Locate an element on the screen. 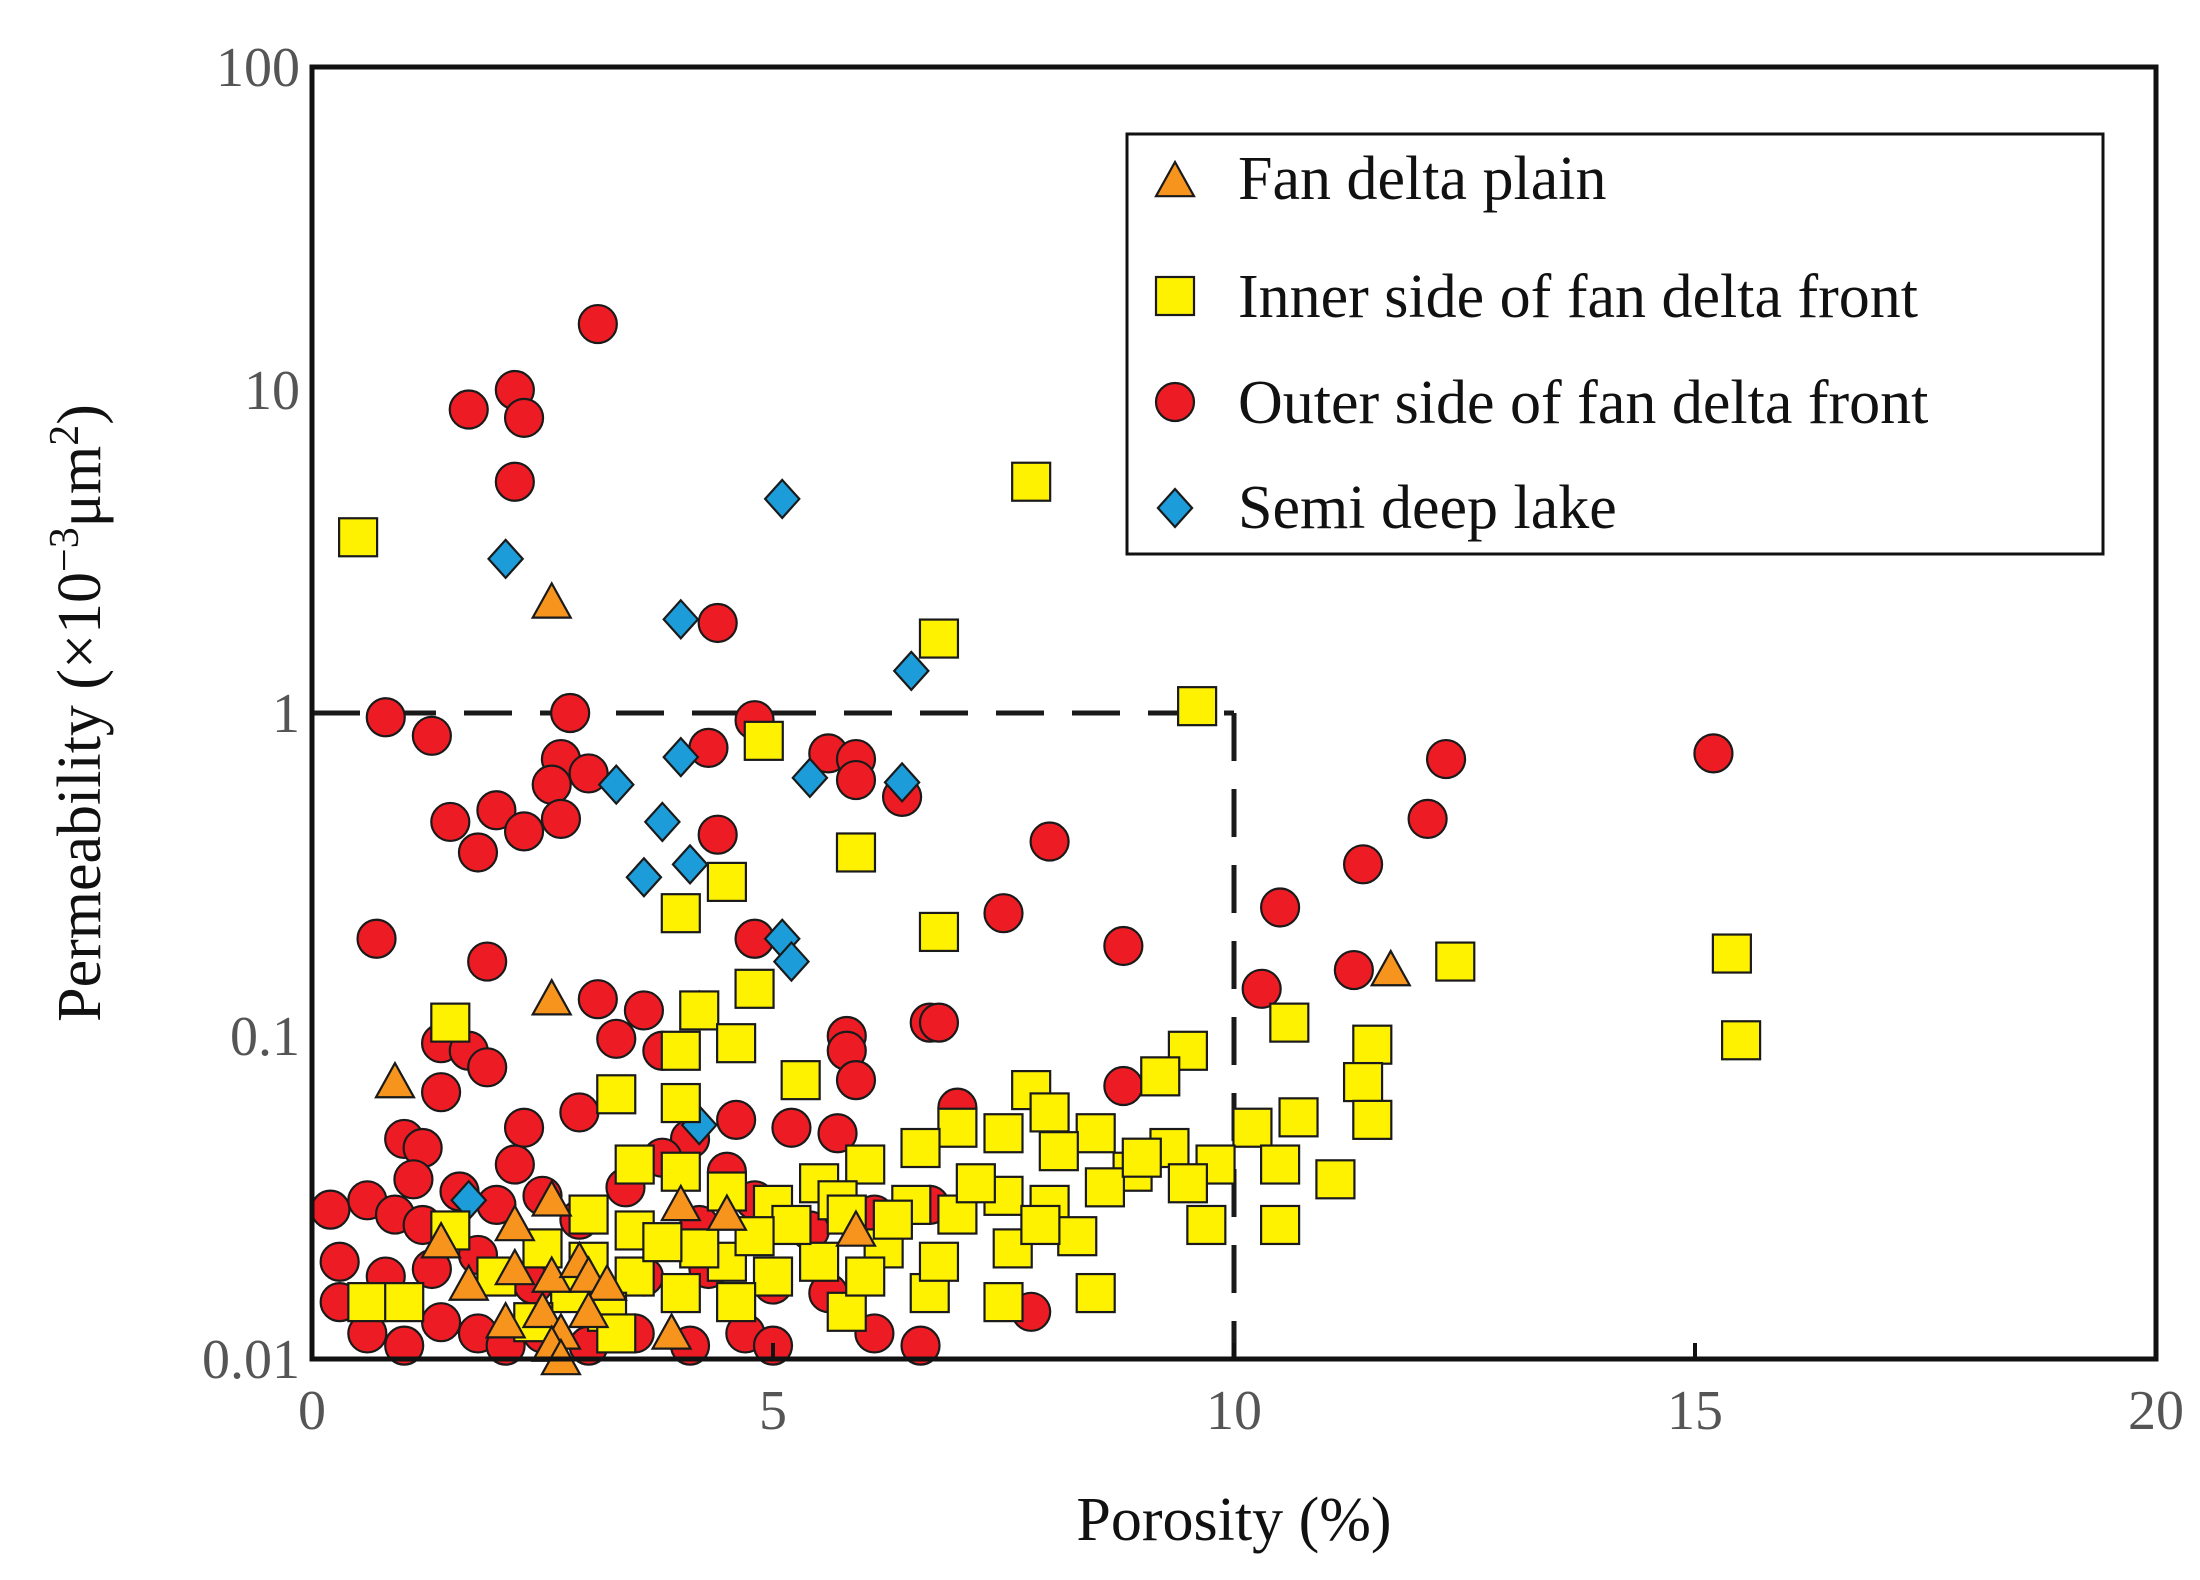 The width and height of the screenshot is (2200, 1580). legend-label-fan-delta-plain: Fan delta plain is located at coordinates (1422, 179).